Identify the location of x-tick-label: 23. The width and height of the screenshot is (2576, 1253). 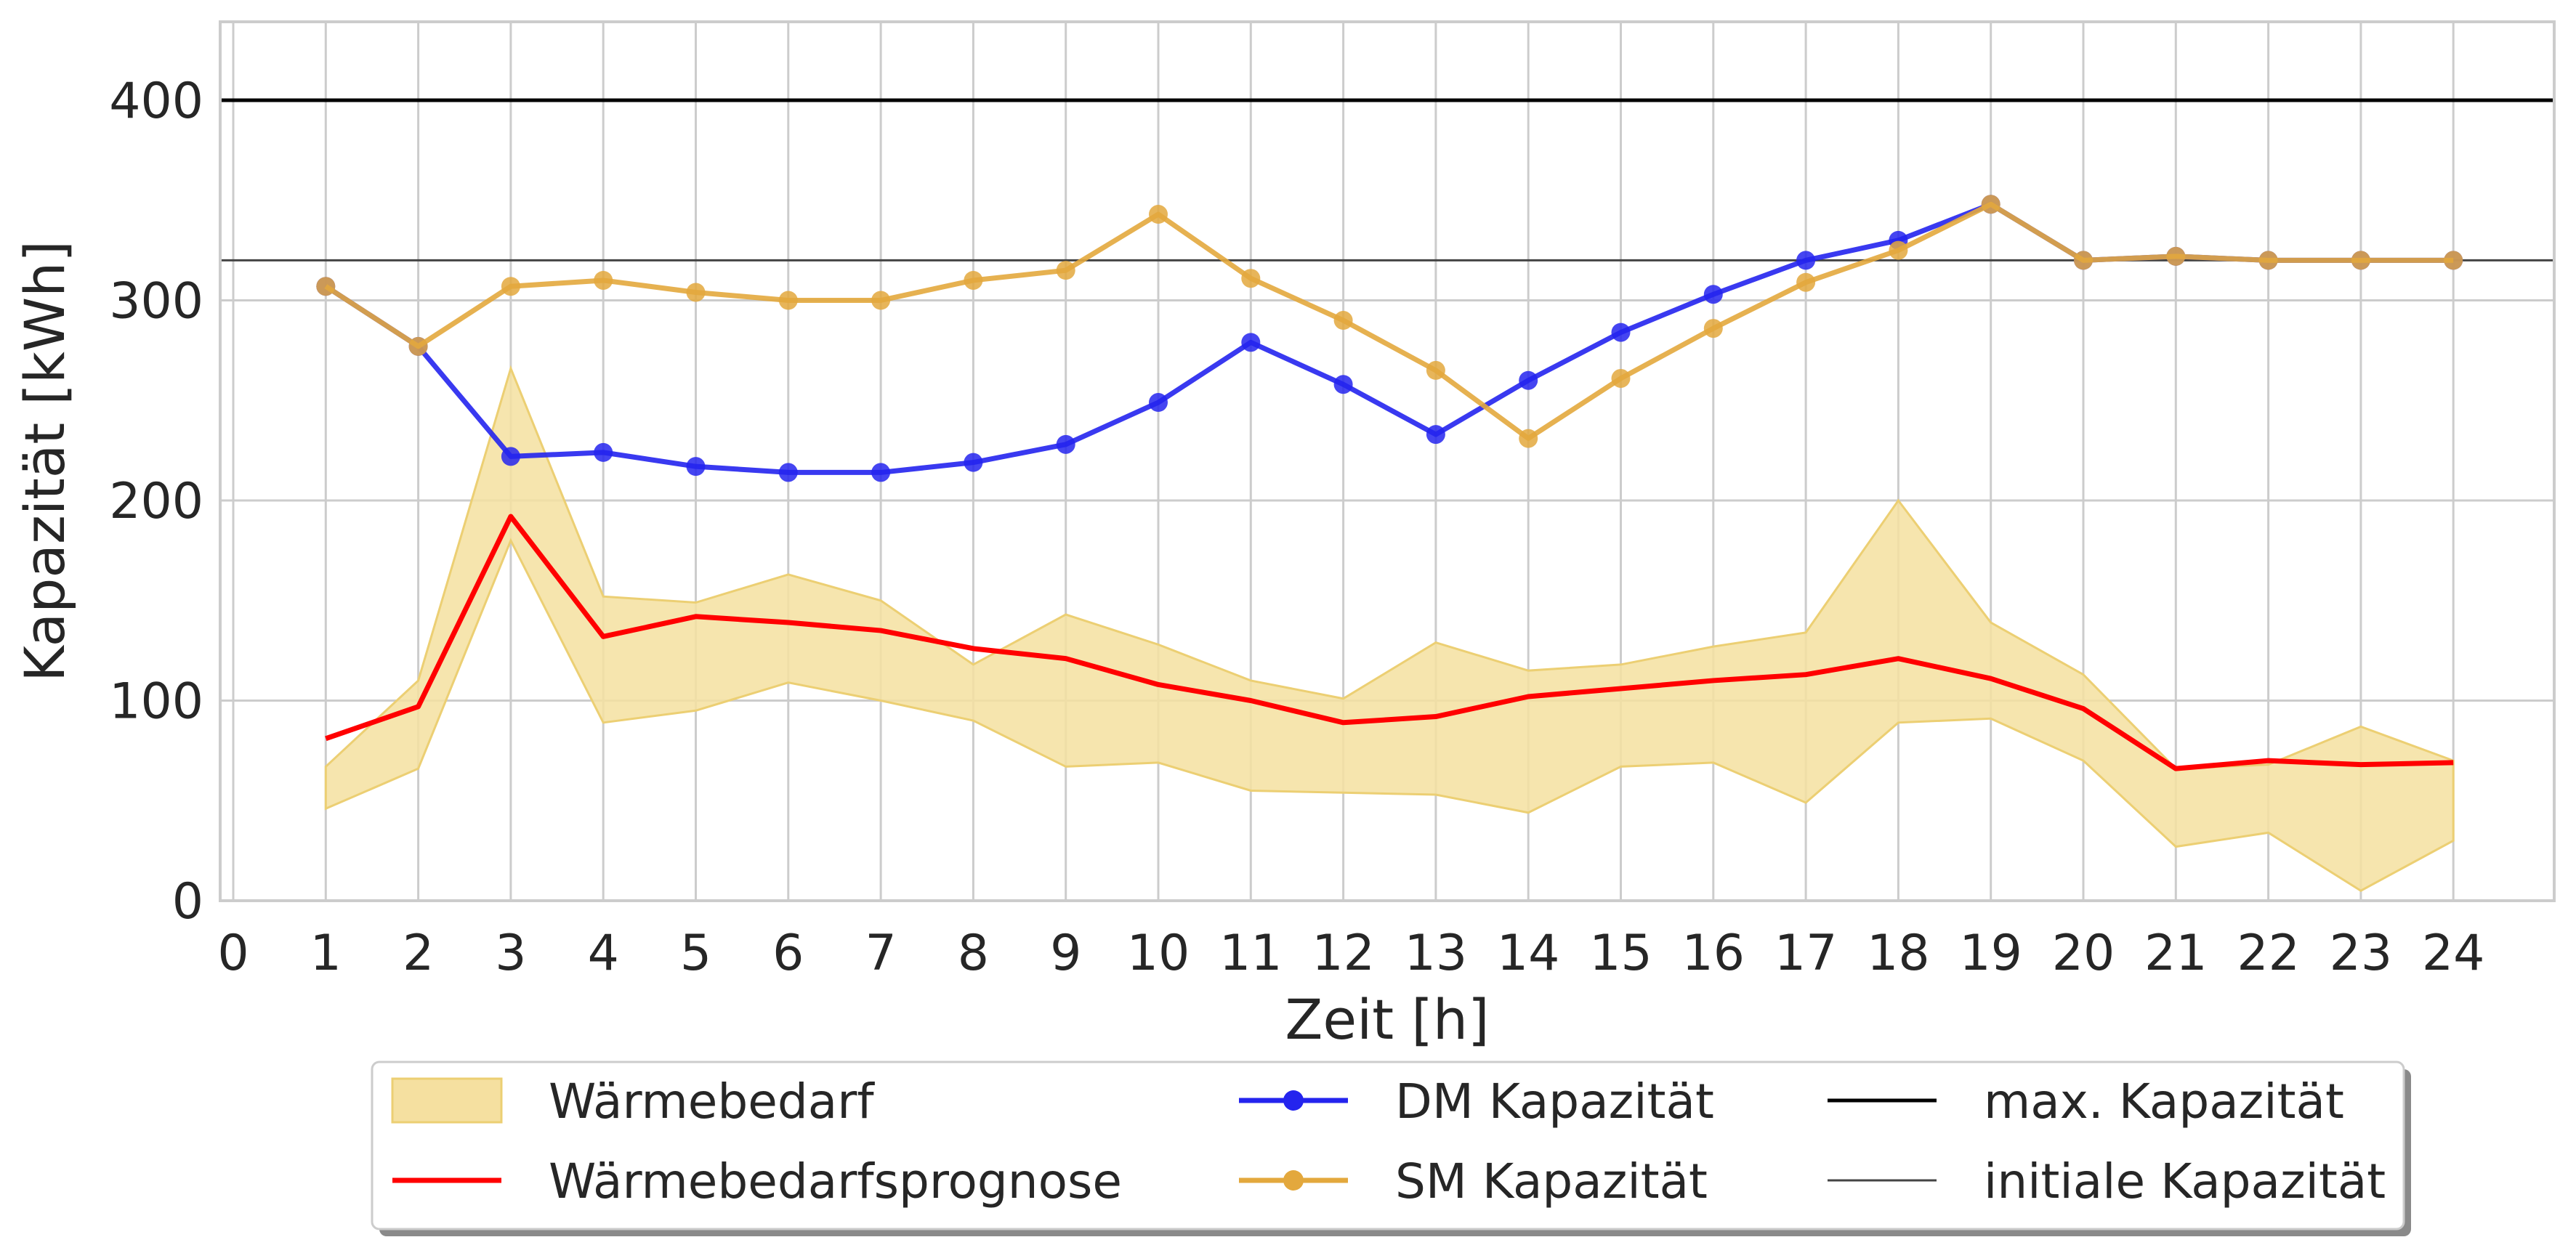
(2362, 953).